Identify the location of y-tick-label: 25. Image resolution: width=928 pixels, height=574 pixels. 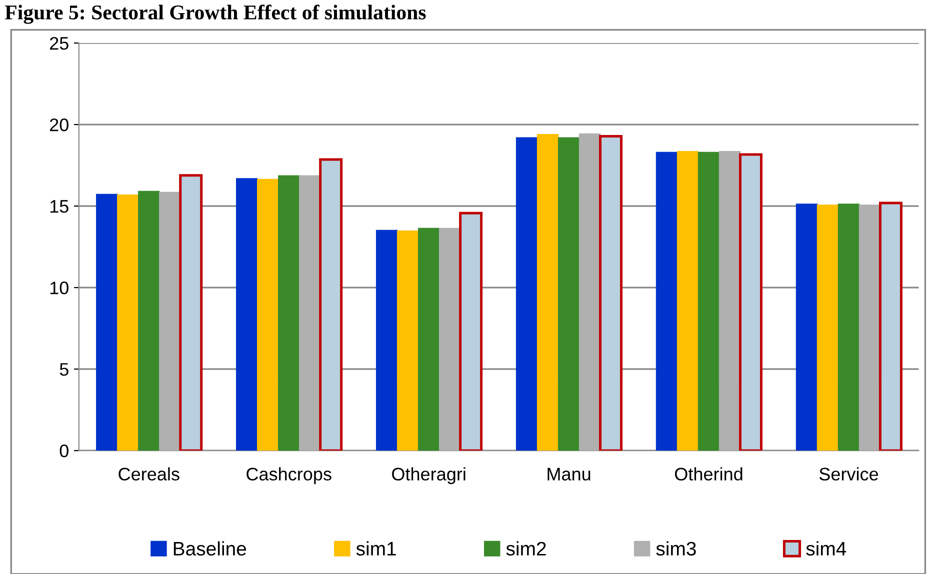
(59, 43).